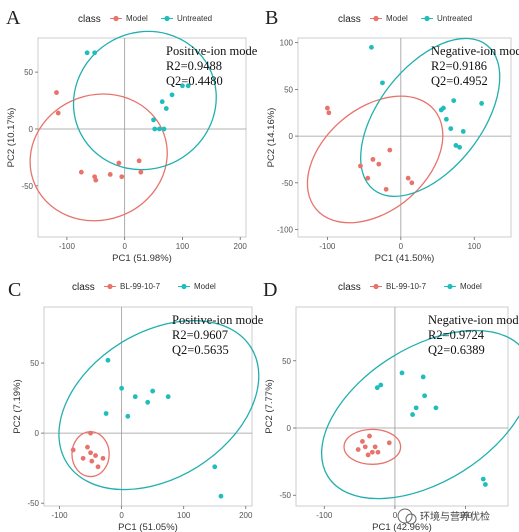 The image size is (519, 532). I want to click on x-tick-label: 0, so click(124, 246).